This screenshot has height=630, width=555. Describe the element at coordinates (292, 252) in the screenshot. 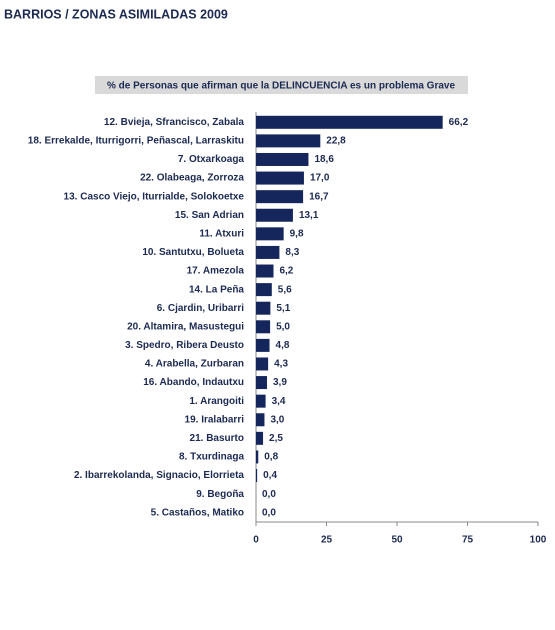

I see `value-label: 8,3` at that location.